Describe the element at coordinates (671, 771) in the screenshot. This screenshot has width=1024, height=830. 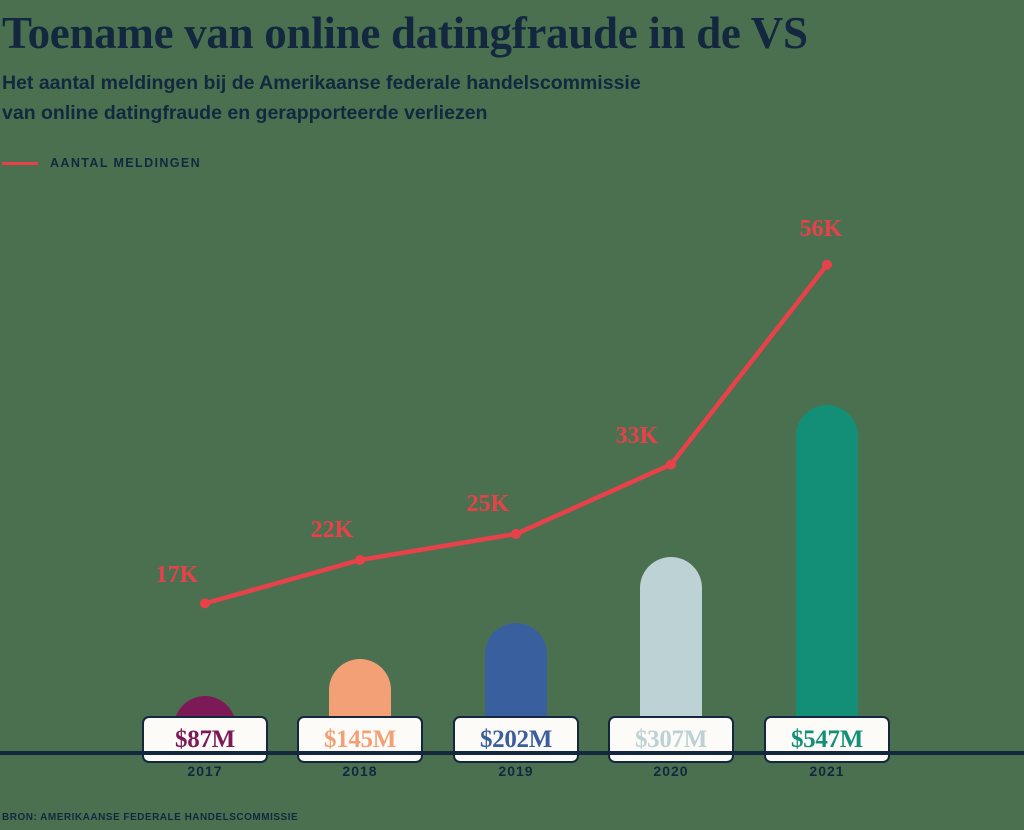
I see `x-tick-2020: 2020` at that location.